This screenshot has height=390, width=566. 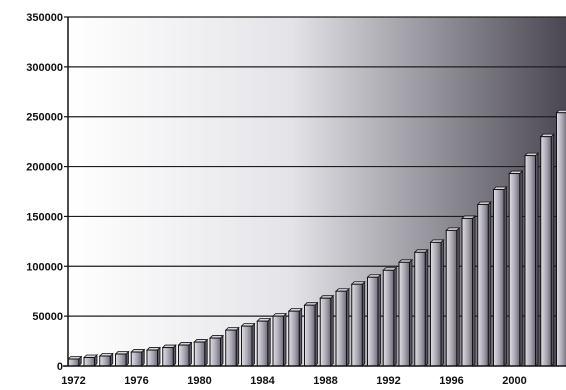 I want to click on y-tick-label: 100000, so click(x=44, y=267).